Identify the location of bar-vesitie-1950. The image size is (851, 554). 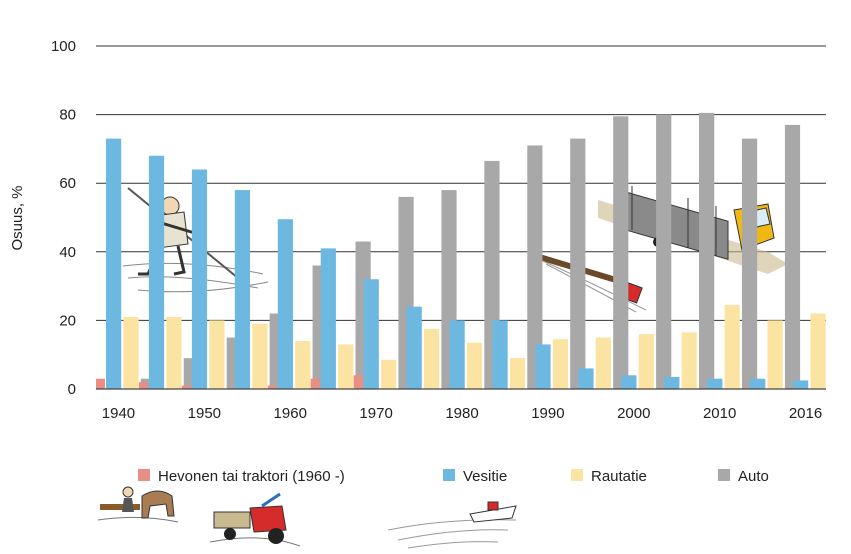
(199, 279).